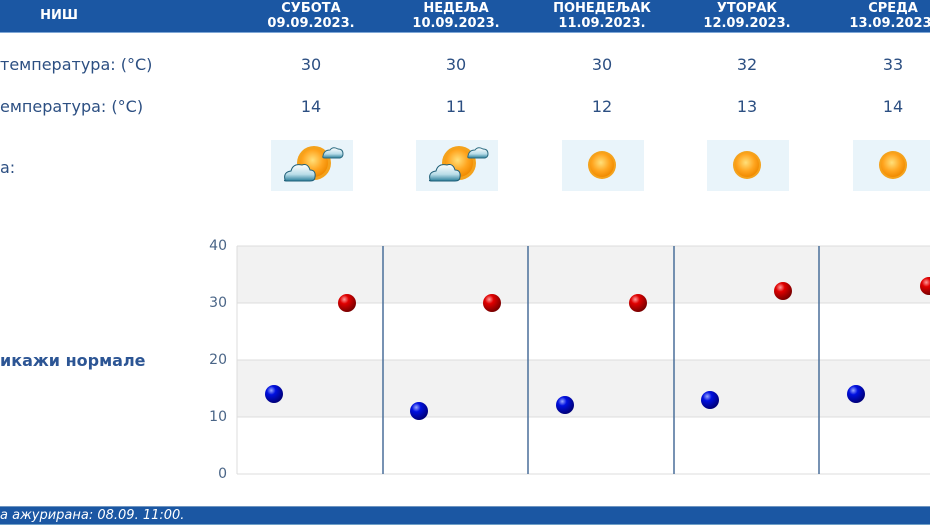 The width and height of the screenshot is (930, 525). Describe the element at coordinates (889, 23) in the screenshot. I see `day-date: 13.09.2023.` at that location.